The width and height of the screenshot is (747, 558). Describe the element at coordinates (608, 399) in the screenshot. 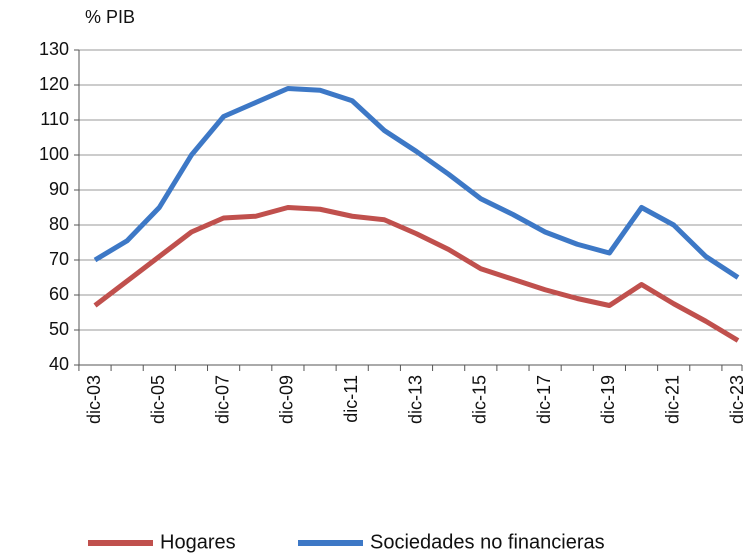

I see `x-tick-label: dic-19` at that location.